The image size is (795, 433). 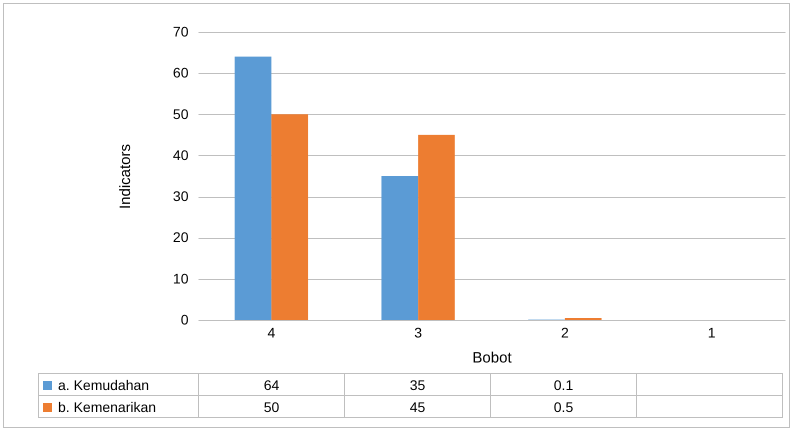 What do you see at coordinates (271, 407) in the screenshot?
I see `data-label: 50` at bounding box center [271, 407].